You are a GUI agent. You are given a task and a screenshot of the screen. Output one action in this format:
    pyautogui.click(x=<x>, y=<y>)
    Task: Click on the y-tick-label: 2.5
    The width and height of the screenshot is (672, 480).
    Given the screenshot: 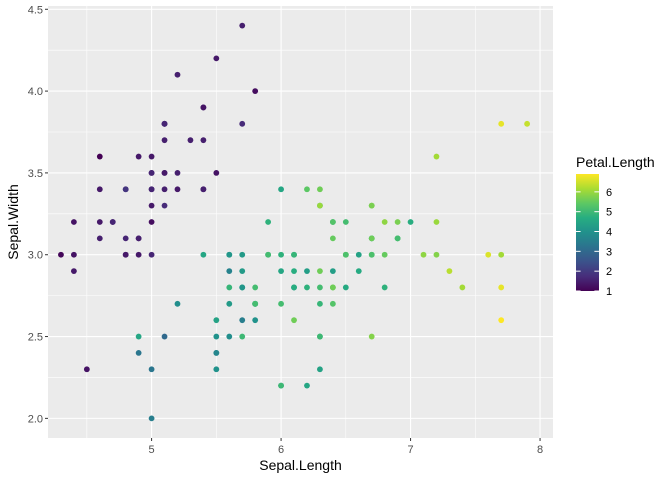 What is the action you would take?
    pyautogui.click(x=35, y=338)
    